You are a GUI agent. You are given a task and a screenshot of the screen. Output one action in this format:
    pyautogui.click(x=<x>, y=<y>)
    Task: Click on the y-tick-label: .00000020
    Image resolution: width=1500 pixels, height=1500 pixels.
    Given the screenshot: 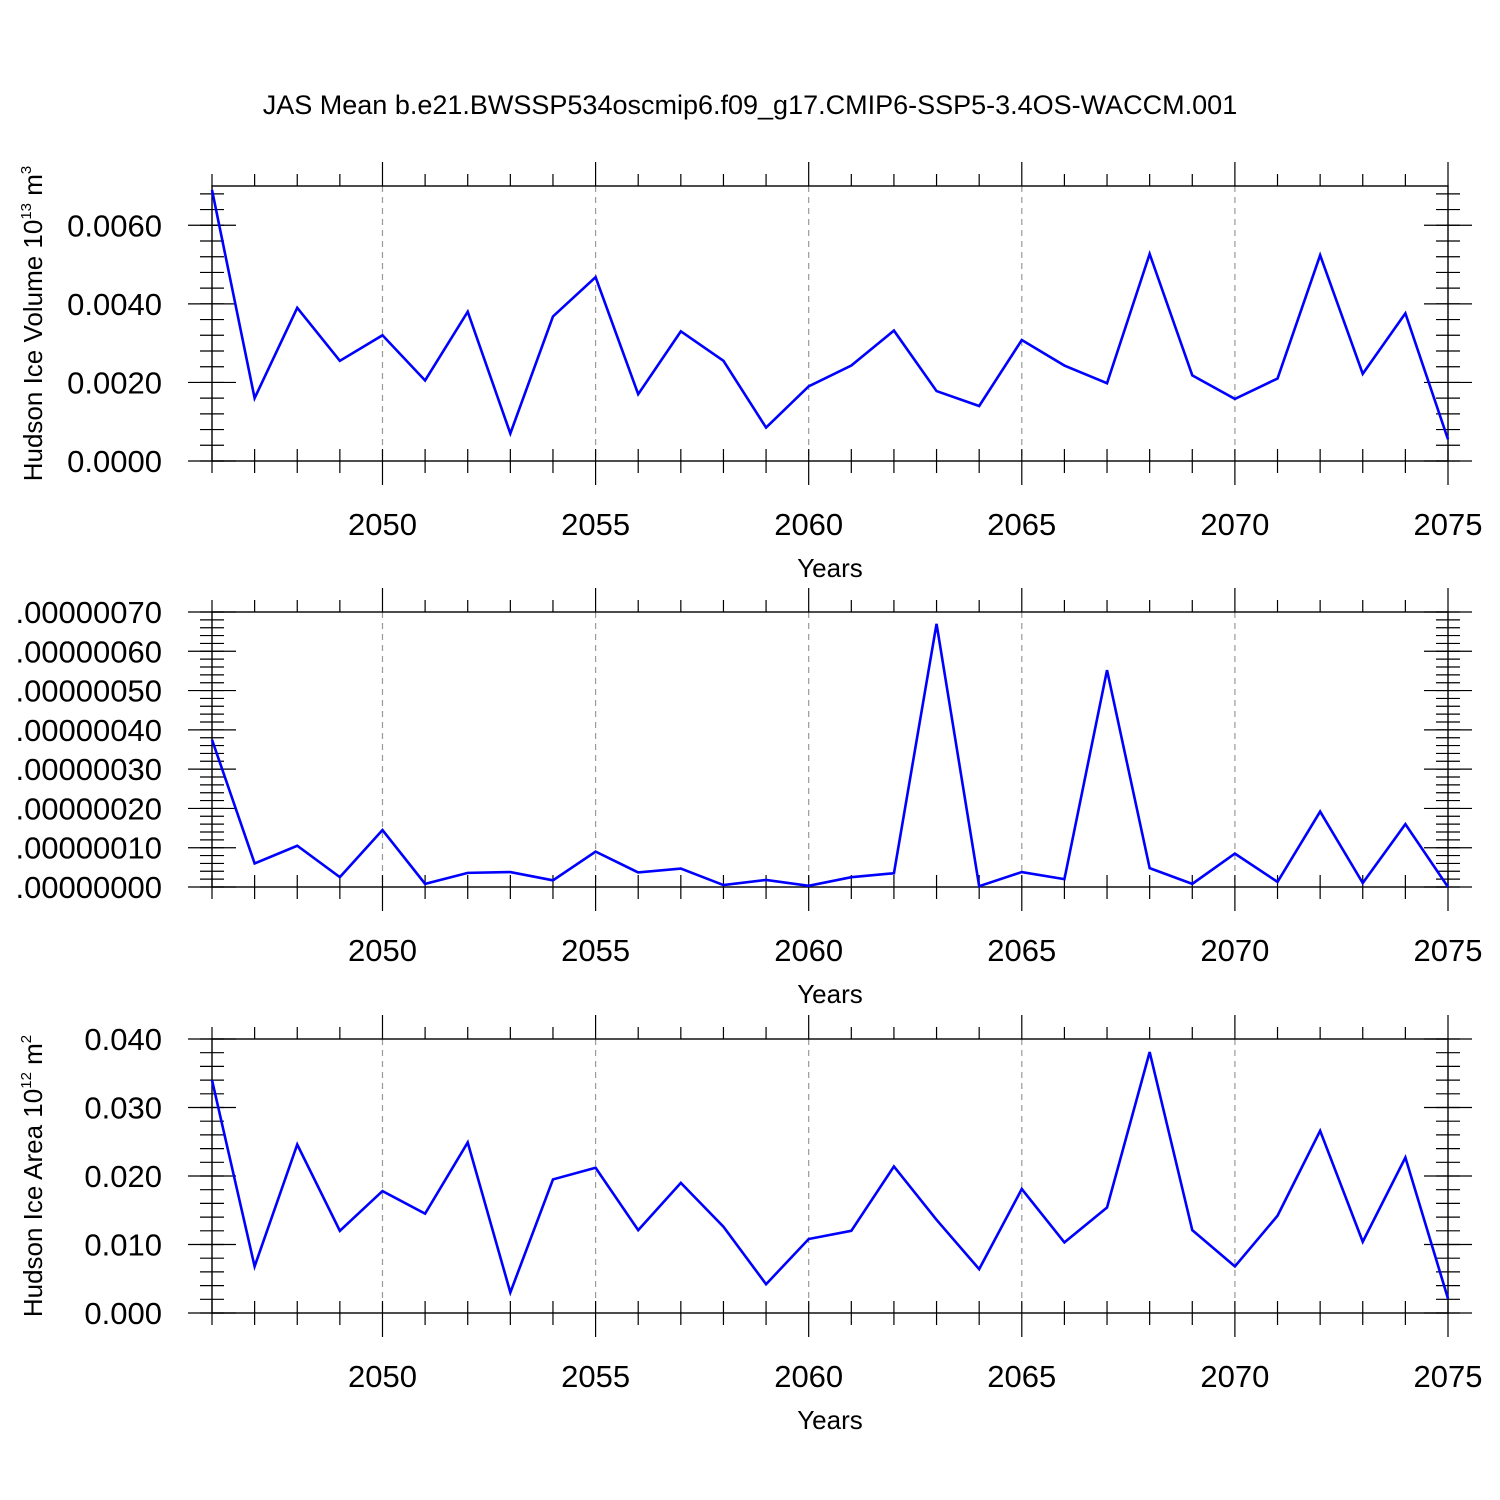 What is the action you would take?
    pyautogui.click(x=88, y=808)
    